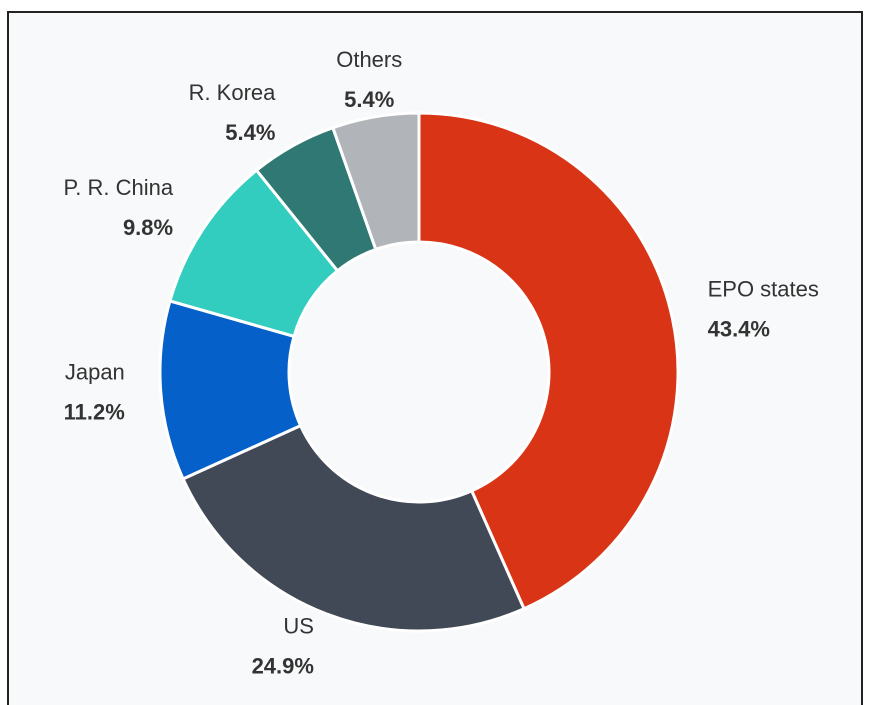 Image resolution: width=871 pixels, height=705 pixels. Describe the element at coordinates (95, 372) in the screenshot. I see `slice-label: Japan` at that location.